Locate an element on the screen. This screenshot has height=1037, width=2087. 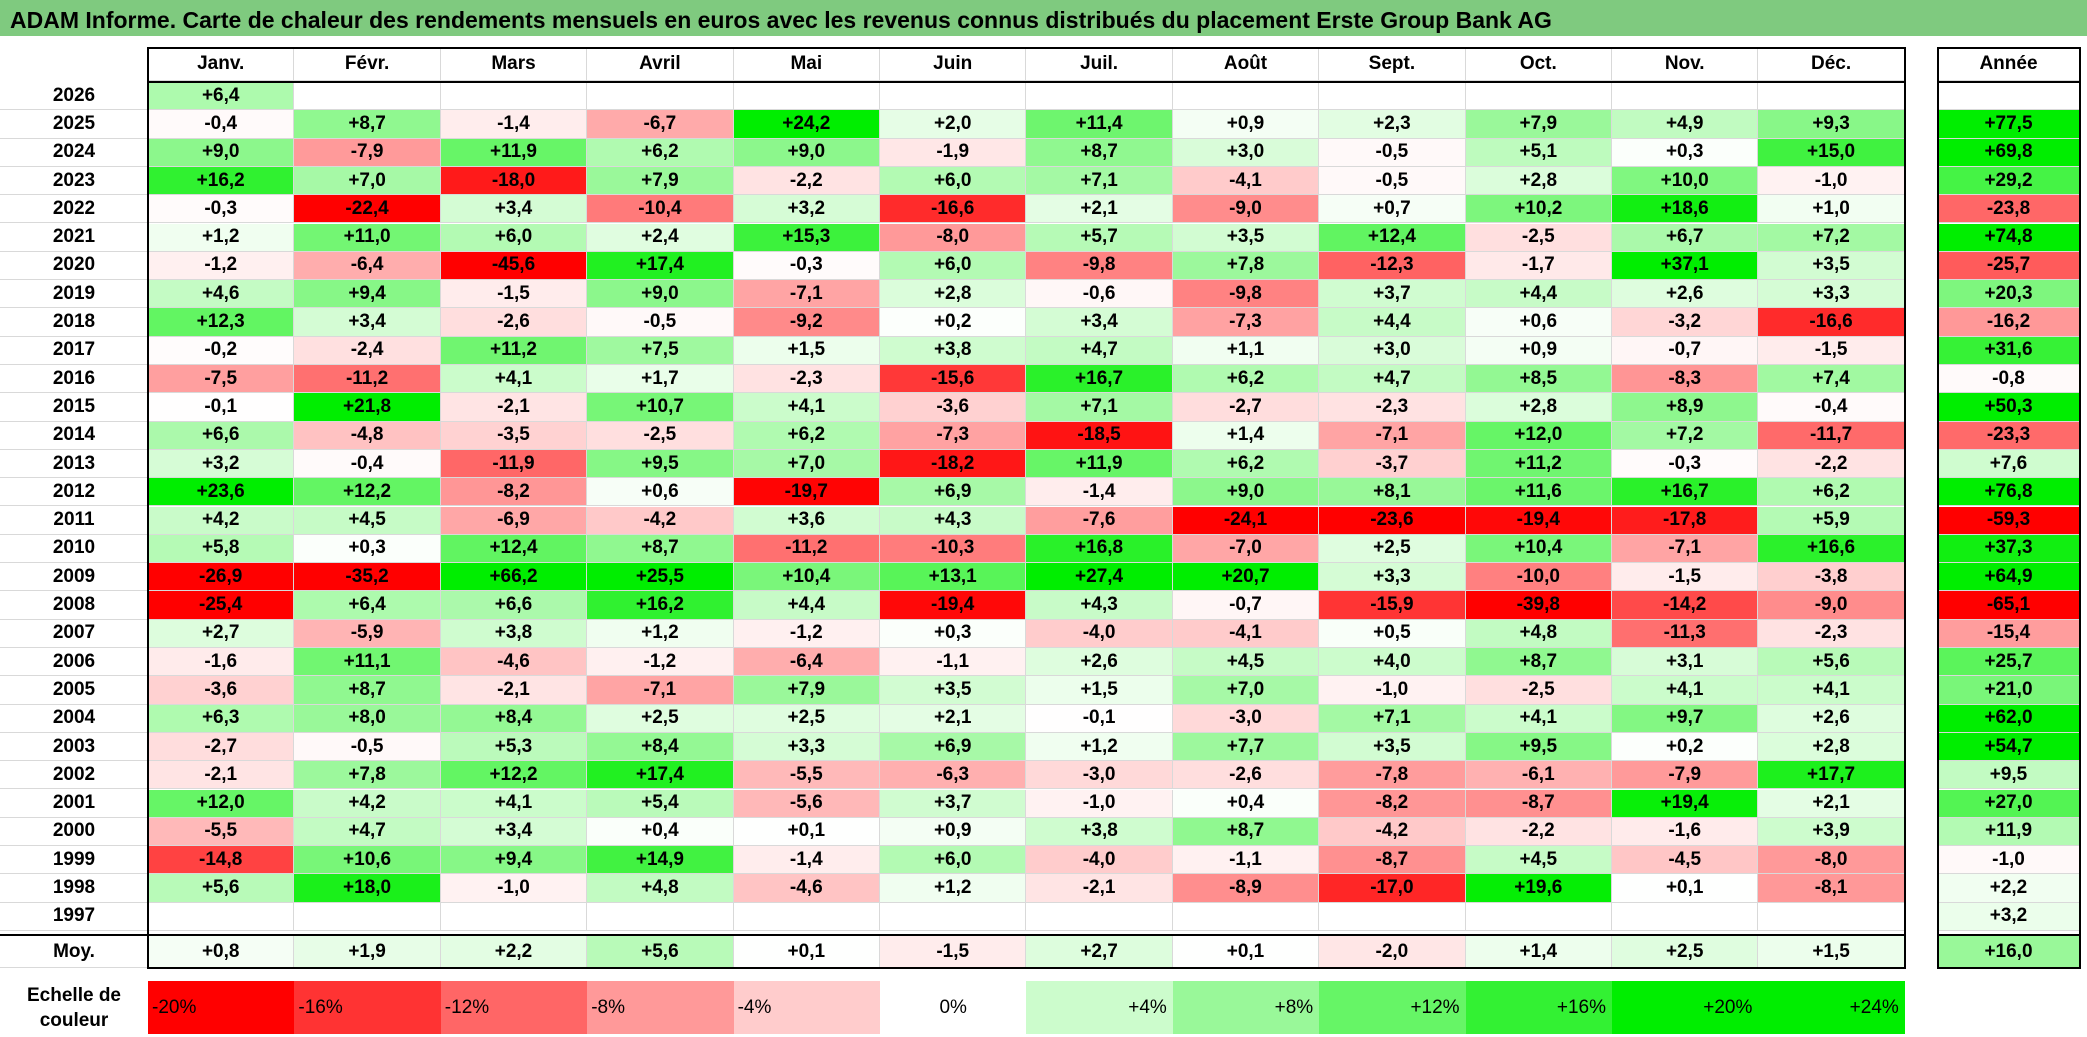
heatmap-cell: -1,1 is located at coordinates (1246, 860).